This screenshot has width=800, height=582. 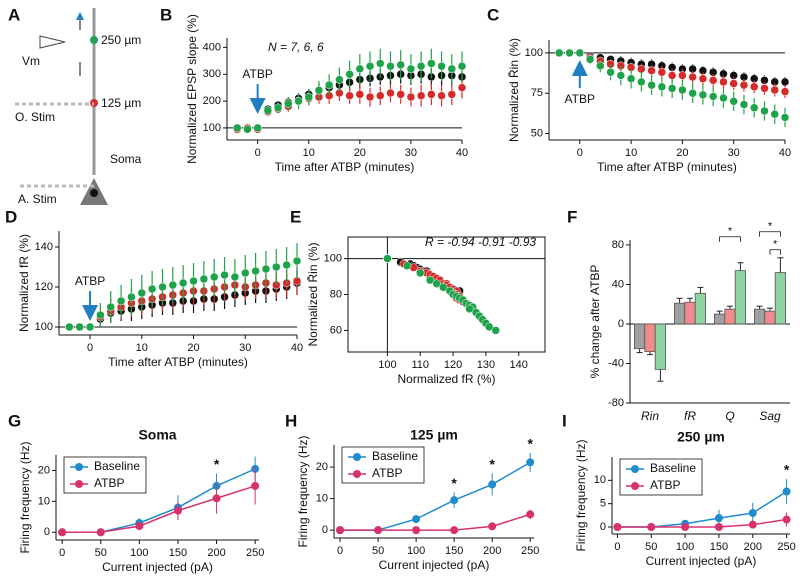 I want to click on y-axis-title: % change after ATBP, so click(x=595, y=322).